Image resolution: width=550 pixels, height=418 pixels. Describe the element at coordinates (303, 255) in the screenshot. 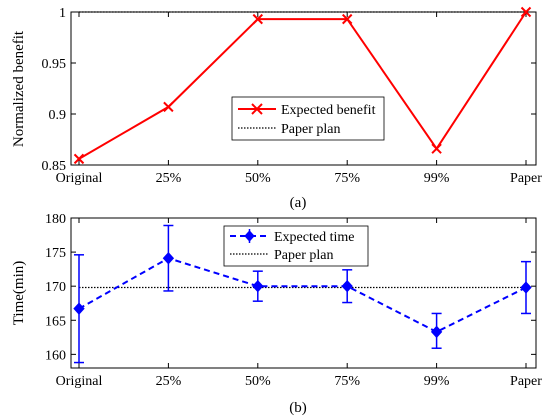

I see `legend-label-paper-plan-b: Paper plan` at that location.